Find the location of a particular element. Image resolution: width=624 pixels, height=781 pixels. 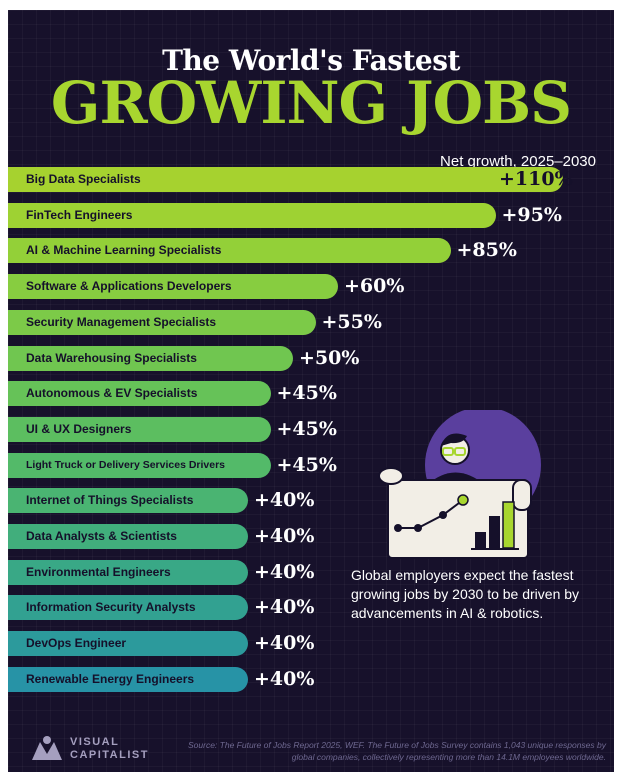

visual-capitalist-logo: VISUAL CAPITALIST is located at coordinates (100, 749).